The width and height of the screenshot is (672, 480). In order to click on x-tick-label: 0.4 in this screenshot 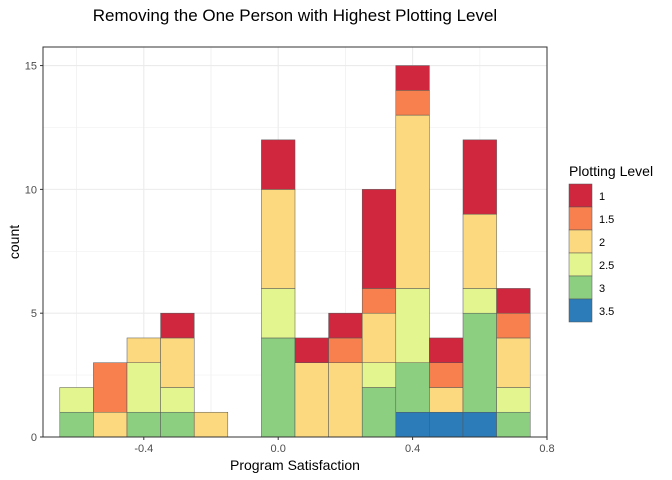, I will do `click(412, 449)`.